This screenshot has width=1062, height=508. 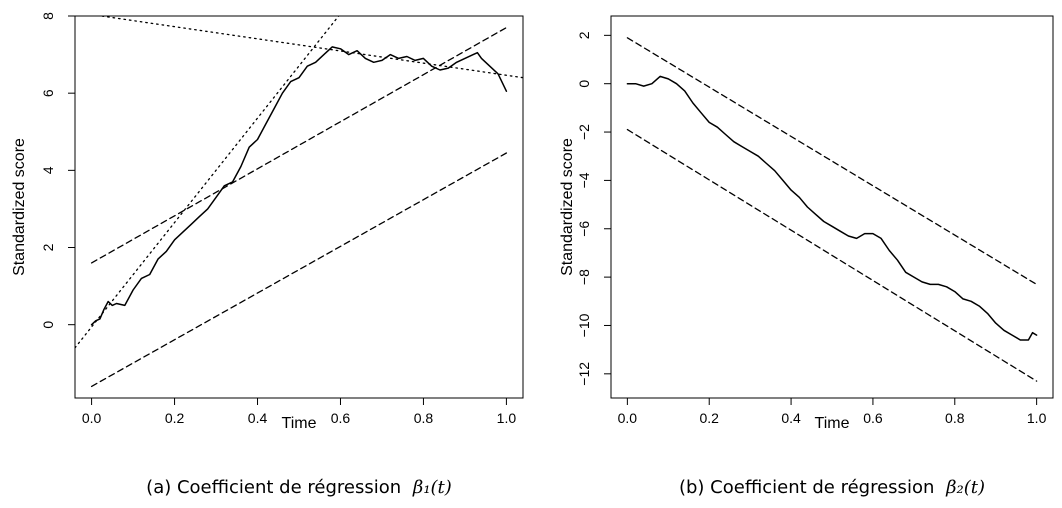 What do you see at coordinates (584, 374) in the screenshot?
I see `y-tick-label: −12` at bounding box center [584, 374].